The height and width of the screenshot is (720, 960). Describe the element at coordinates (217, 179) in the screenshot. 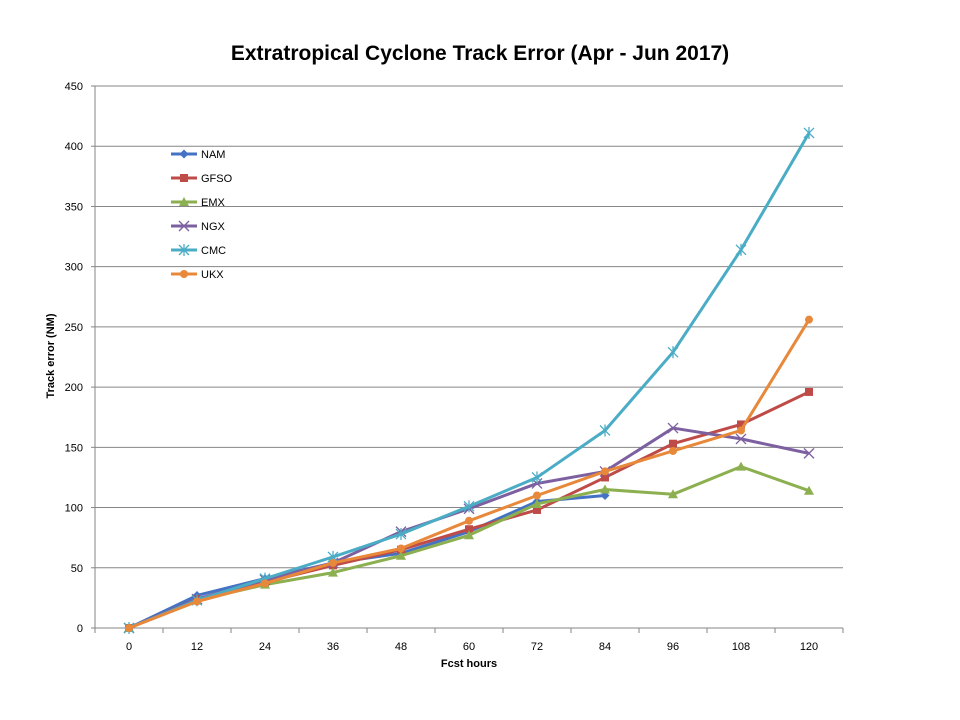

I see `legend-label-gfso: GFSO` at that location.